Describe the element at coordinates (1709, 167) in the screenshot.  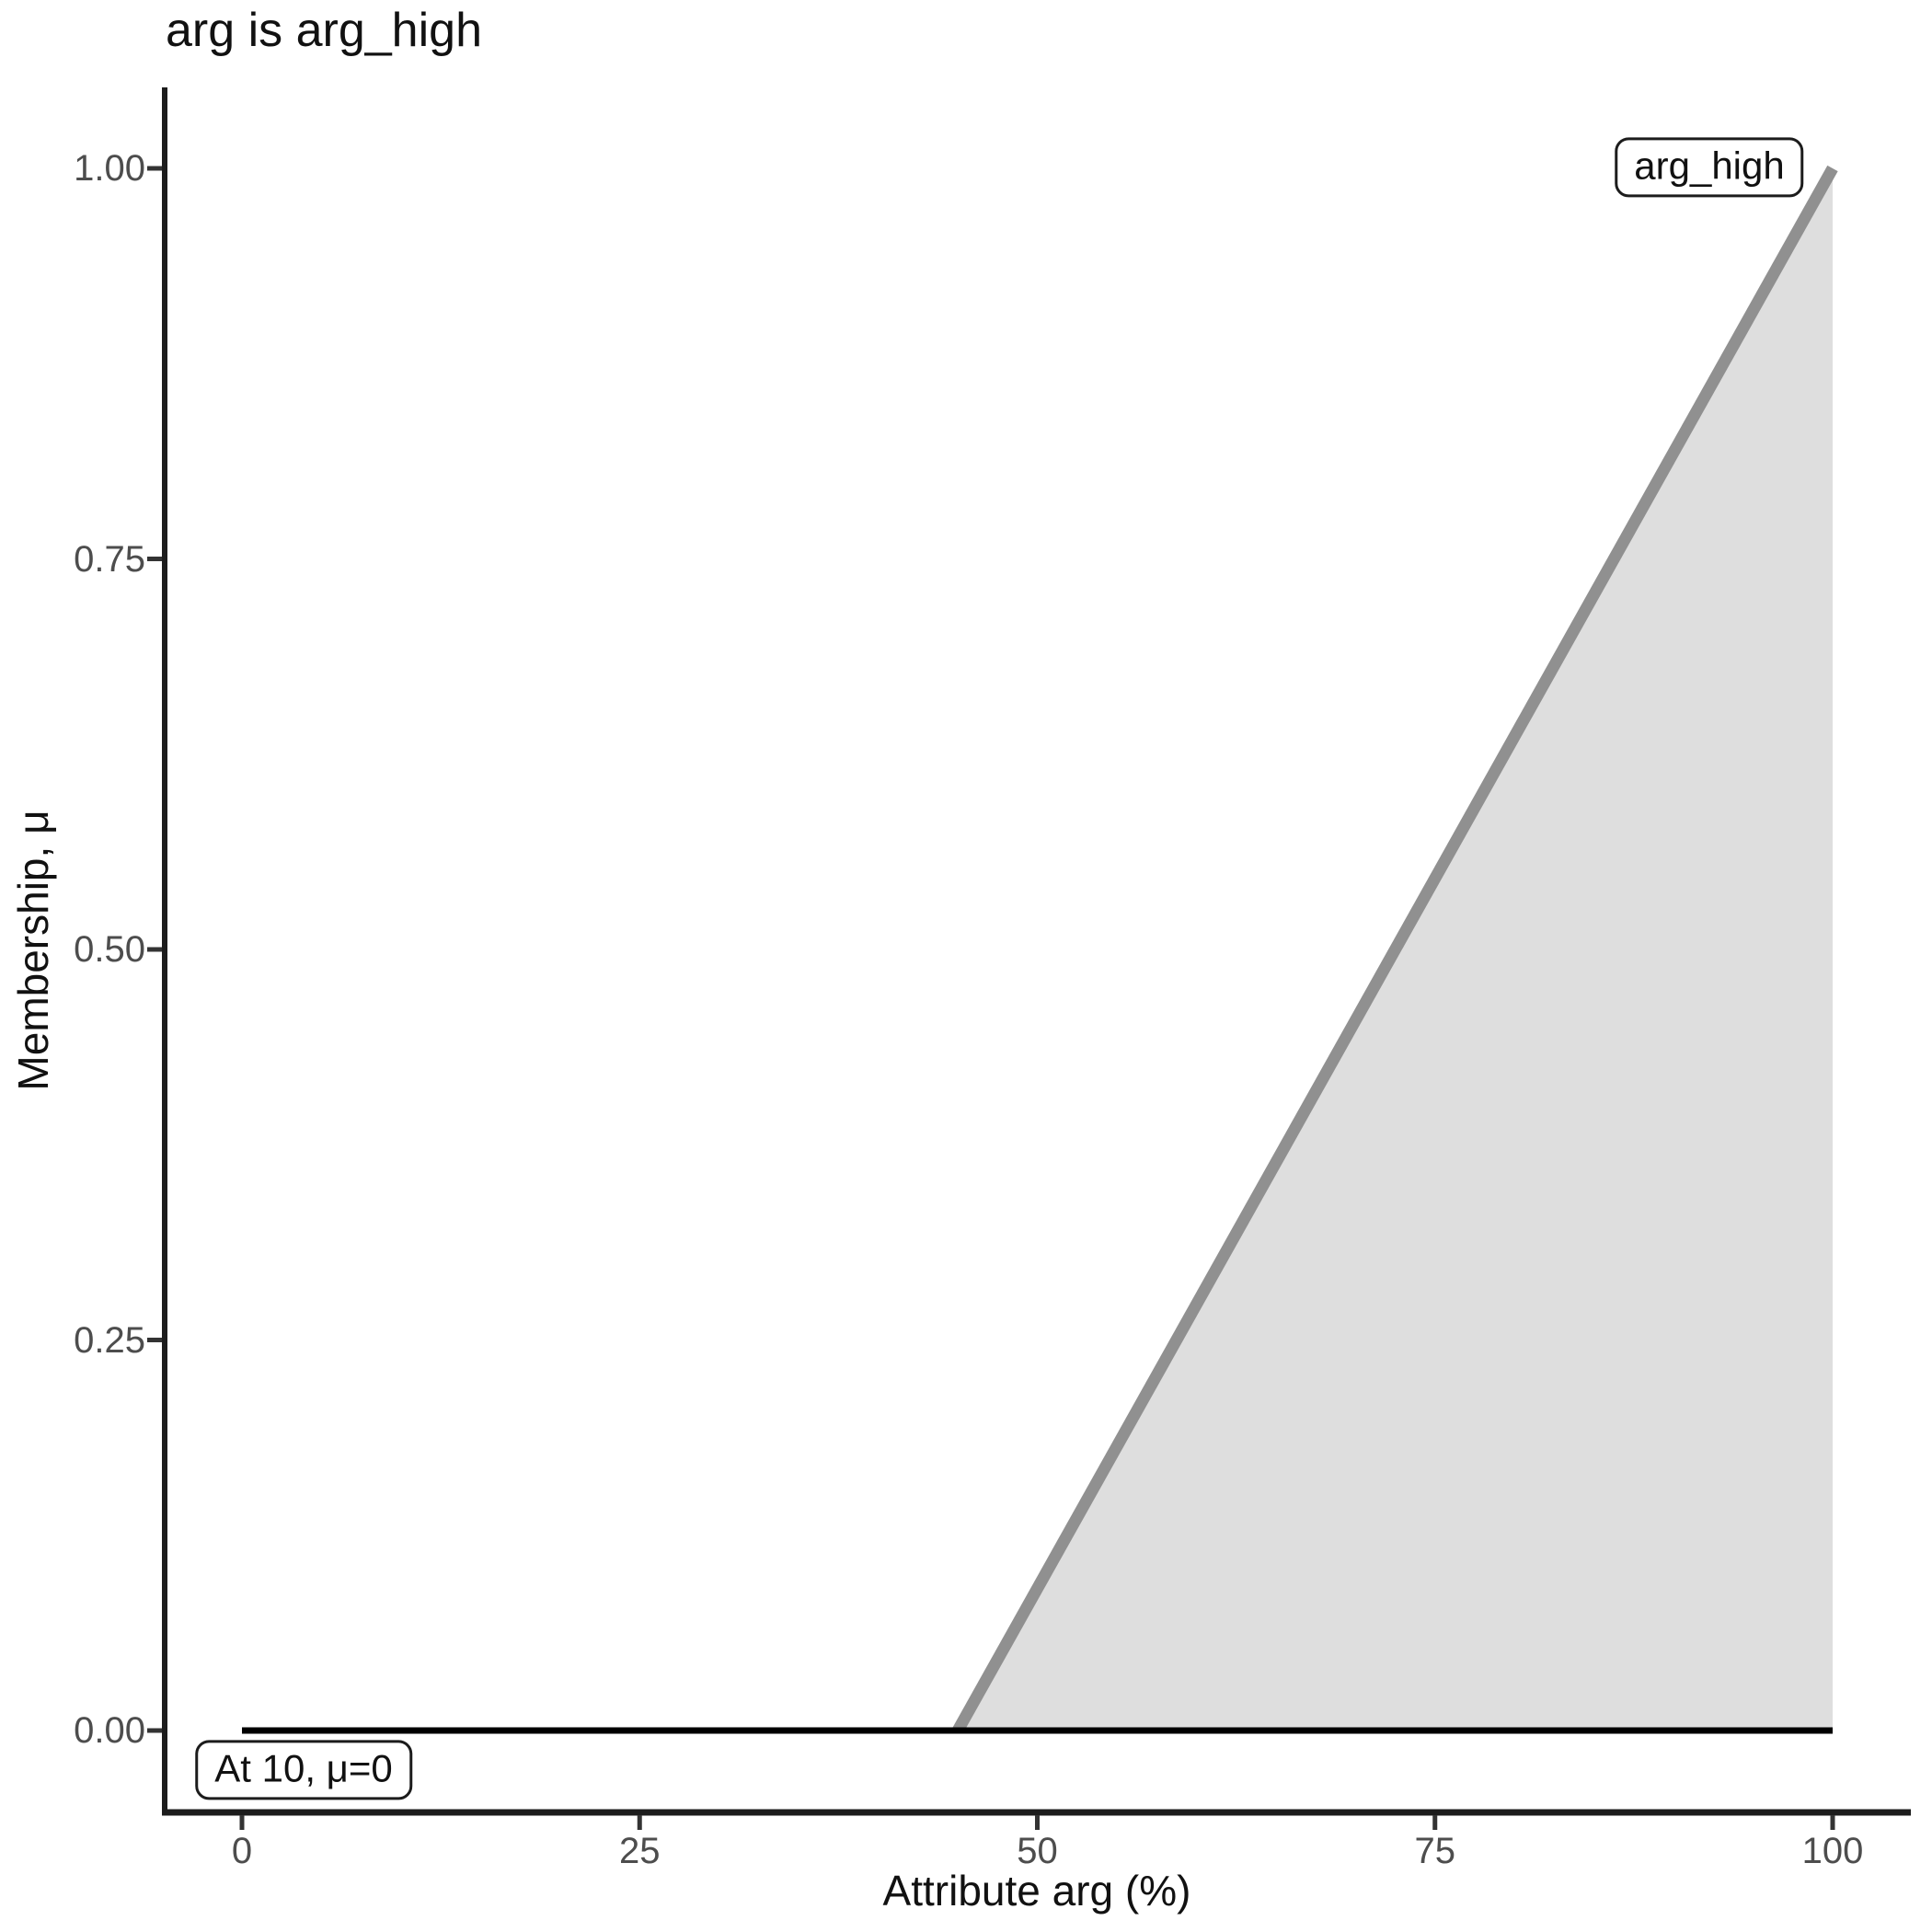
I see `set-name-label: arg_high` at that location.